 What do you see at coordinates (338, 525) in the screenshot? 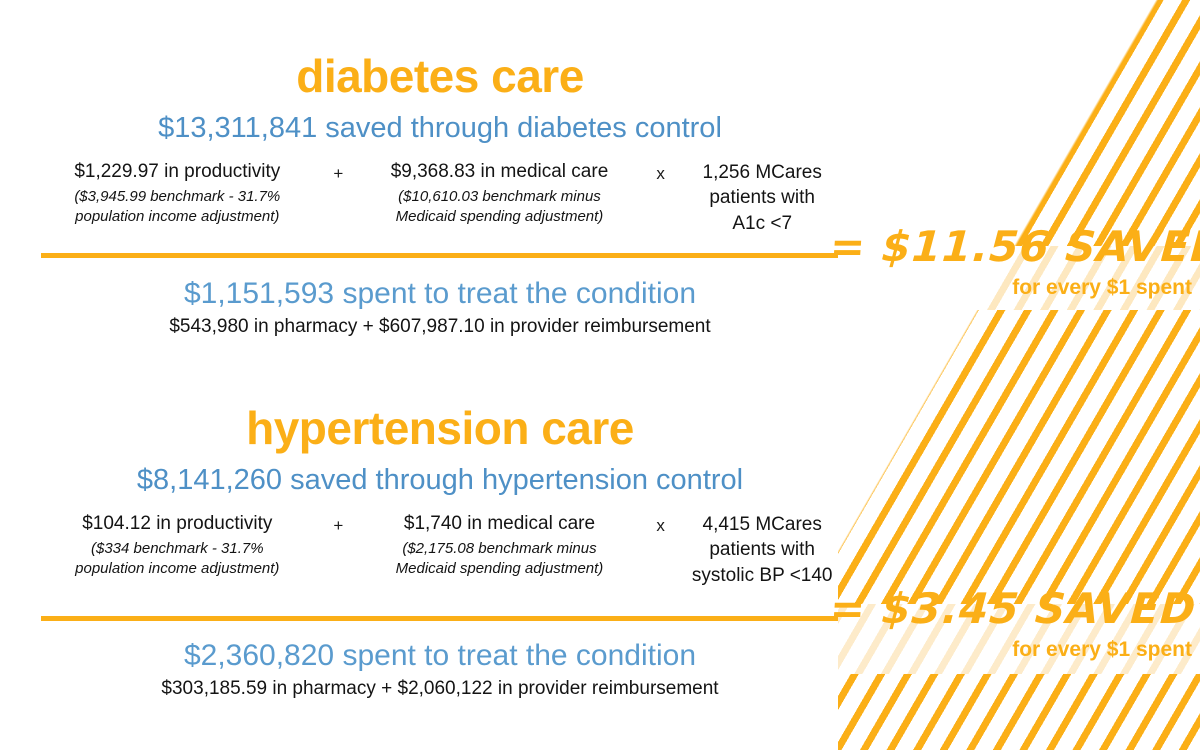
I see `hypertension-plus-operator: +` at bounding box center [338, 525].